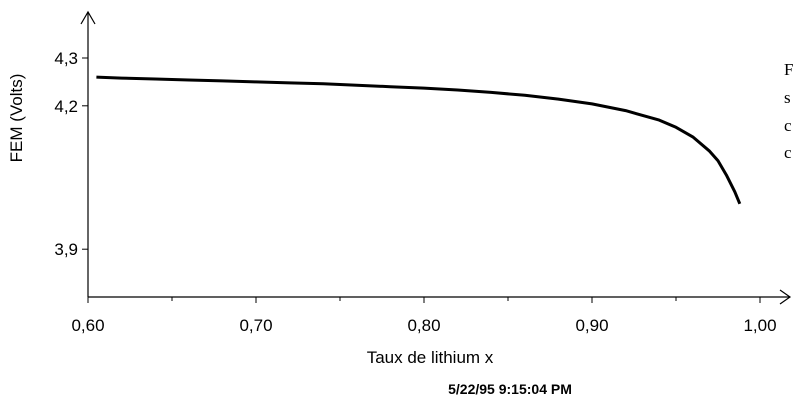 Image resolution: width=793 pixels, height=402 pixels. Describe the element at coordinates (787, 97) in the screenshot. I see `side-text-line-2: s` at that location.